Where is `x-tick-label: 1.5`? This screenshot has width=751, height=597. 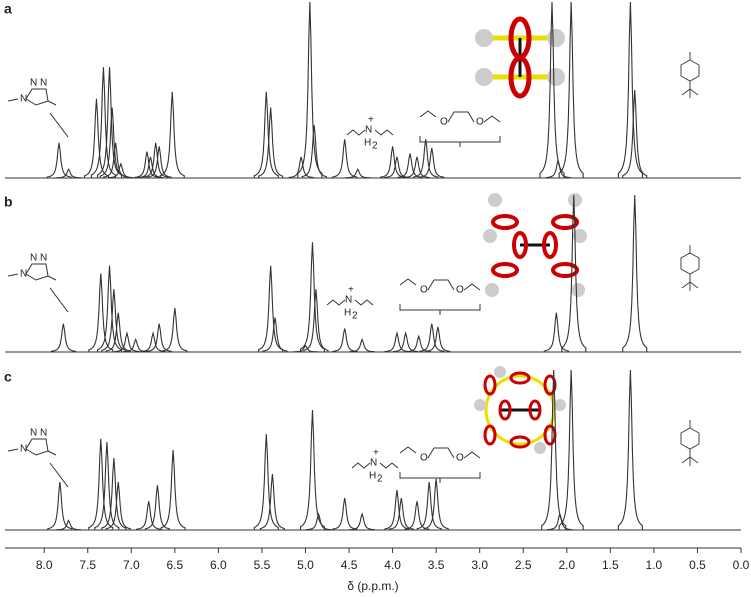 x-tick-label: 1.5 is located at coordinates (610, 565).